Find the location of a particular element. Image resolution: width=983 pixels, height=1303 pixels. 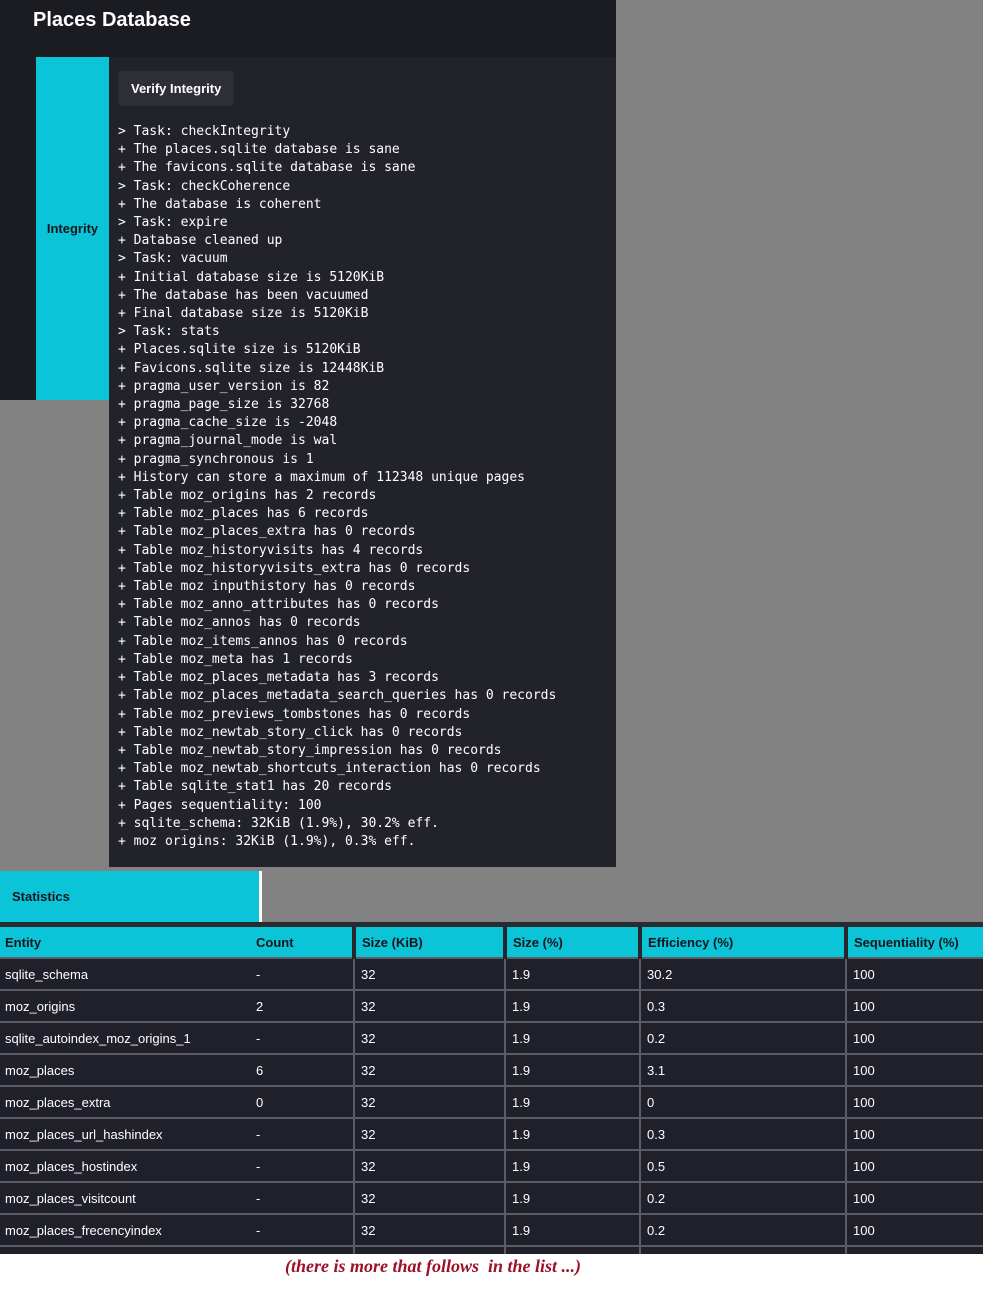

table-row: moz_places_visitcount -32 1.9 0.2 100 is located at coordinates (491, 1197).